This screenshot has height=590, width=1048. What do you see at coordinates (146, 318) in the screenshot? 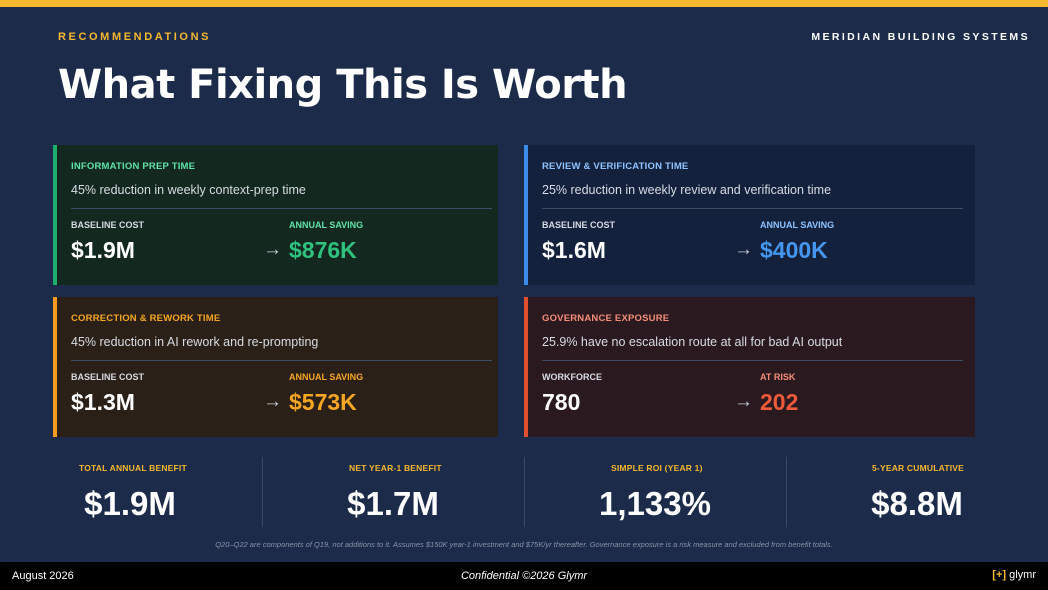
I see `card-title: CORRECTION & REWORK TIME` at bounding box center [146, 318].